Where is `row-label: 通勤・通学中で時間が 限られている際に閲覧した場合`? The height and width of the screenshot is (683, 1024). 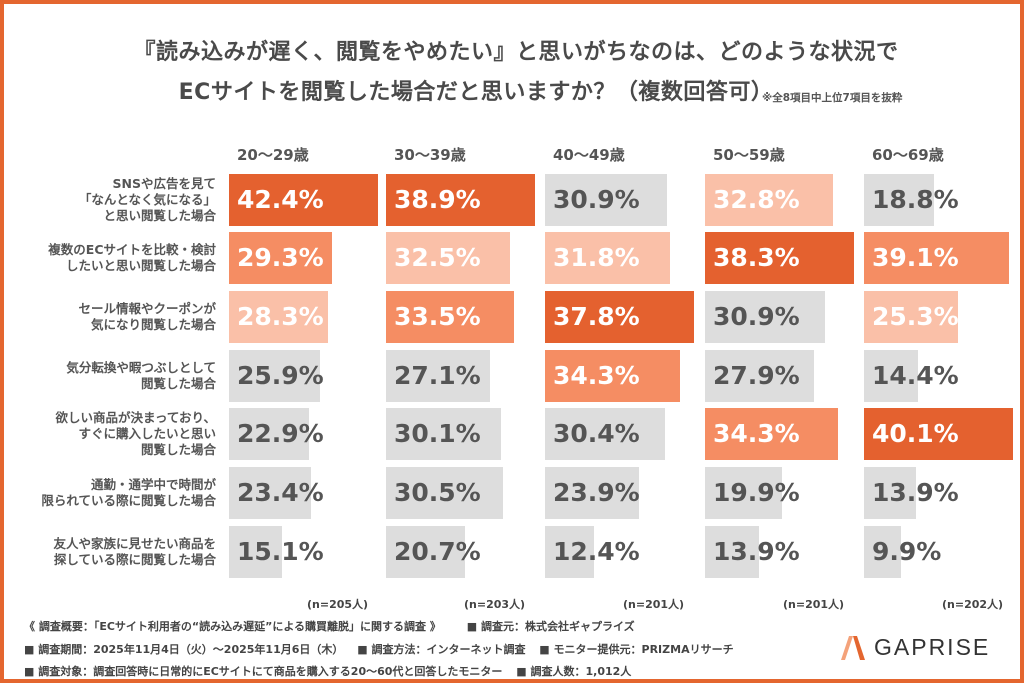
row-label: 通勤・通学中で時間が 限られている際に閲覧した場合 is located at coordinates (115, 493).